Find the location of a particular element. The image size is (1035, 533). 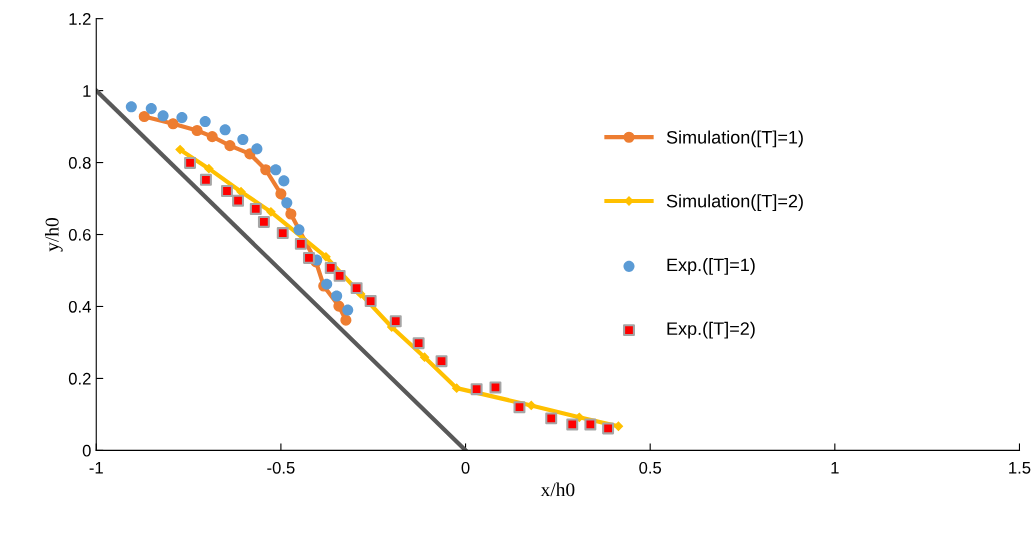

x-tick-label: 1.5 is located at coordinates (1020, 468).